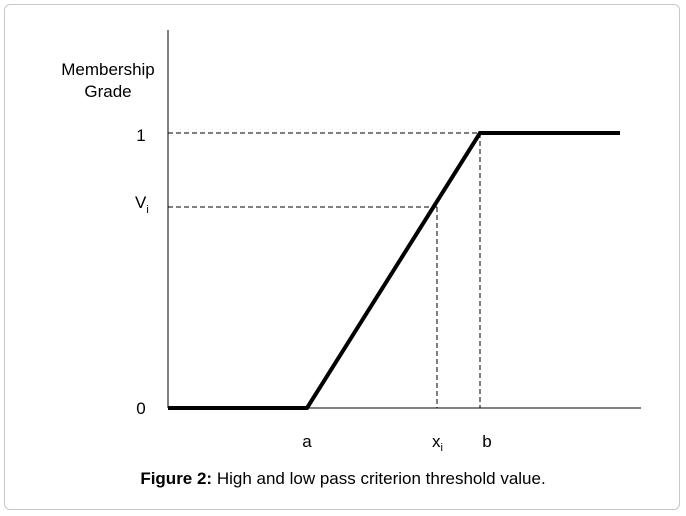 This screenshot has width=686, height=516. I want to click on x-tick-a: a, so click(307, 441).